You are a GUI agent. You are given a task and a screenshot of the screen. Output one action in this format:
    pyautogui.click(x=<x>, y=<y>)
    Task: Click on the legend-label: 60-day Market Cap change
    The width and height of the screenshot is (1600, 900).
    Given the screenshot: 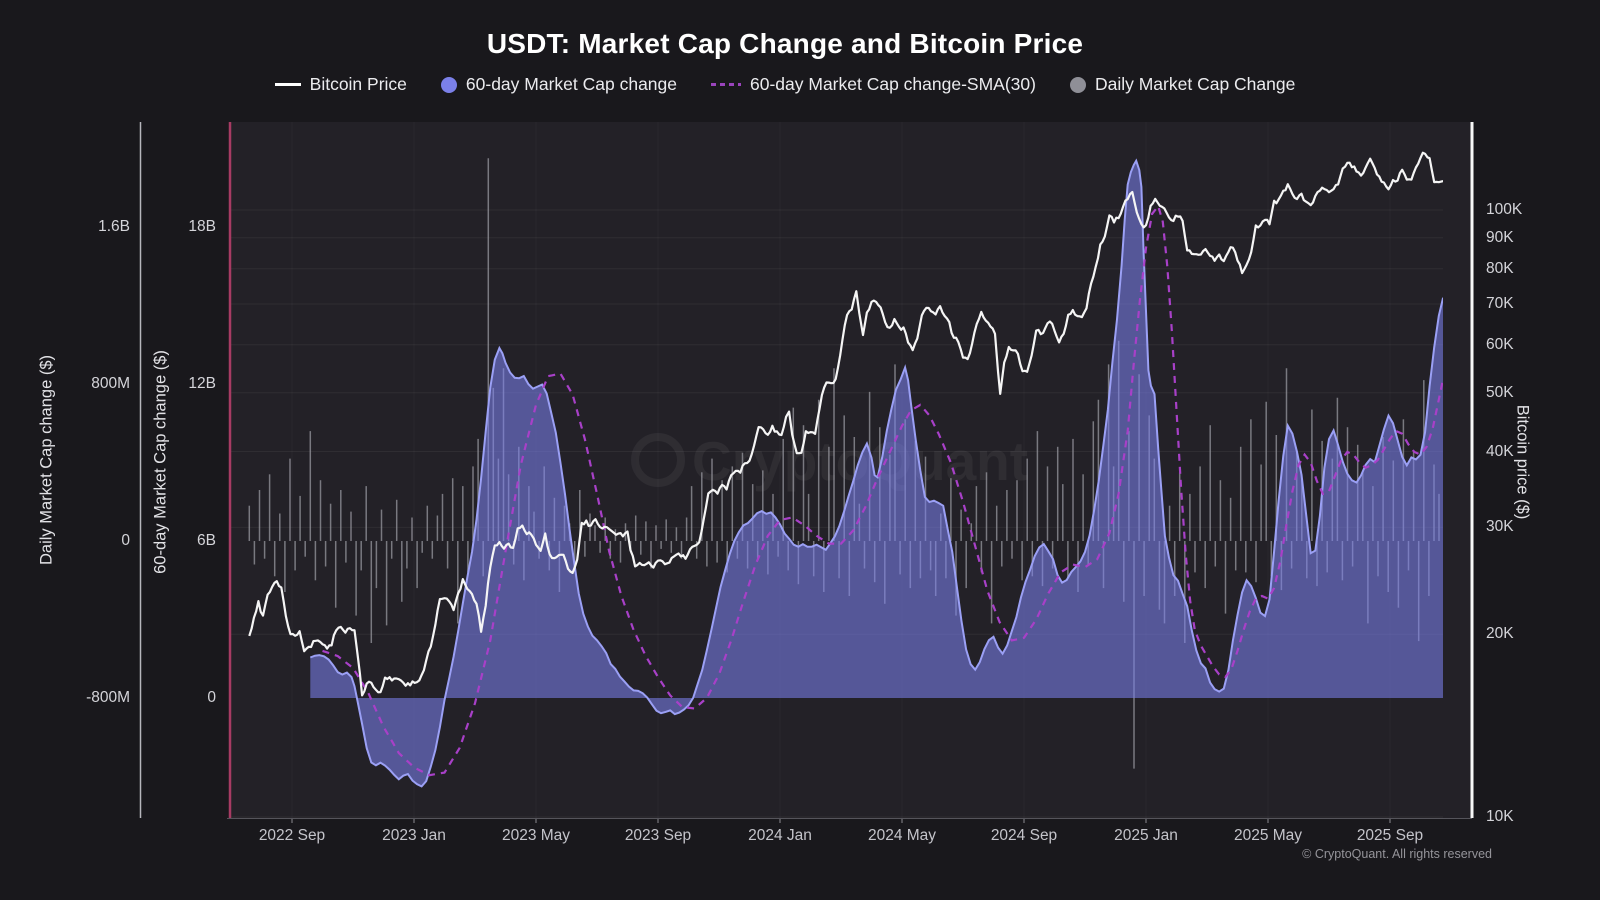 What is the action you would take?
    pyautogui.click(x=571, y=84)
    